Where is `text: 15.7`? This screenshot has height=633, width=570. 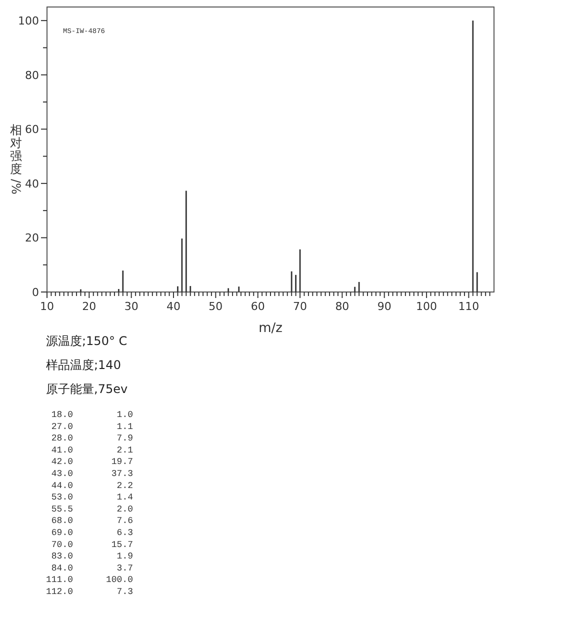
text: 15.7 is located at coordinates (122, 545).